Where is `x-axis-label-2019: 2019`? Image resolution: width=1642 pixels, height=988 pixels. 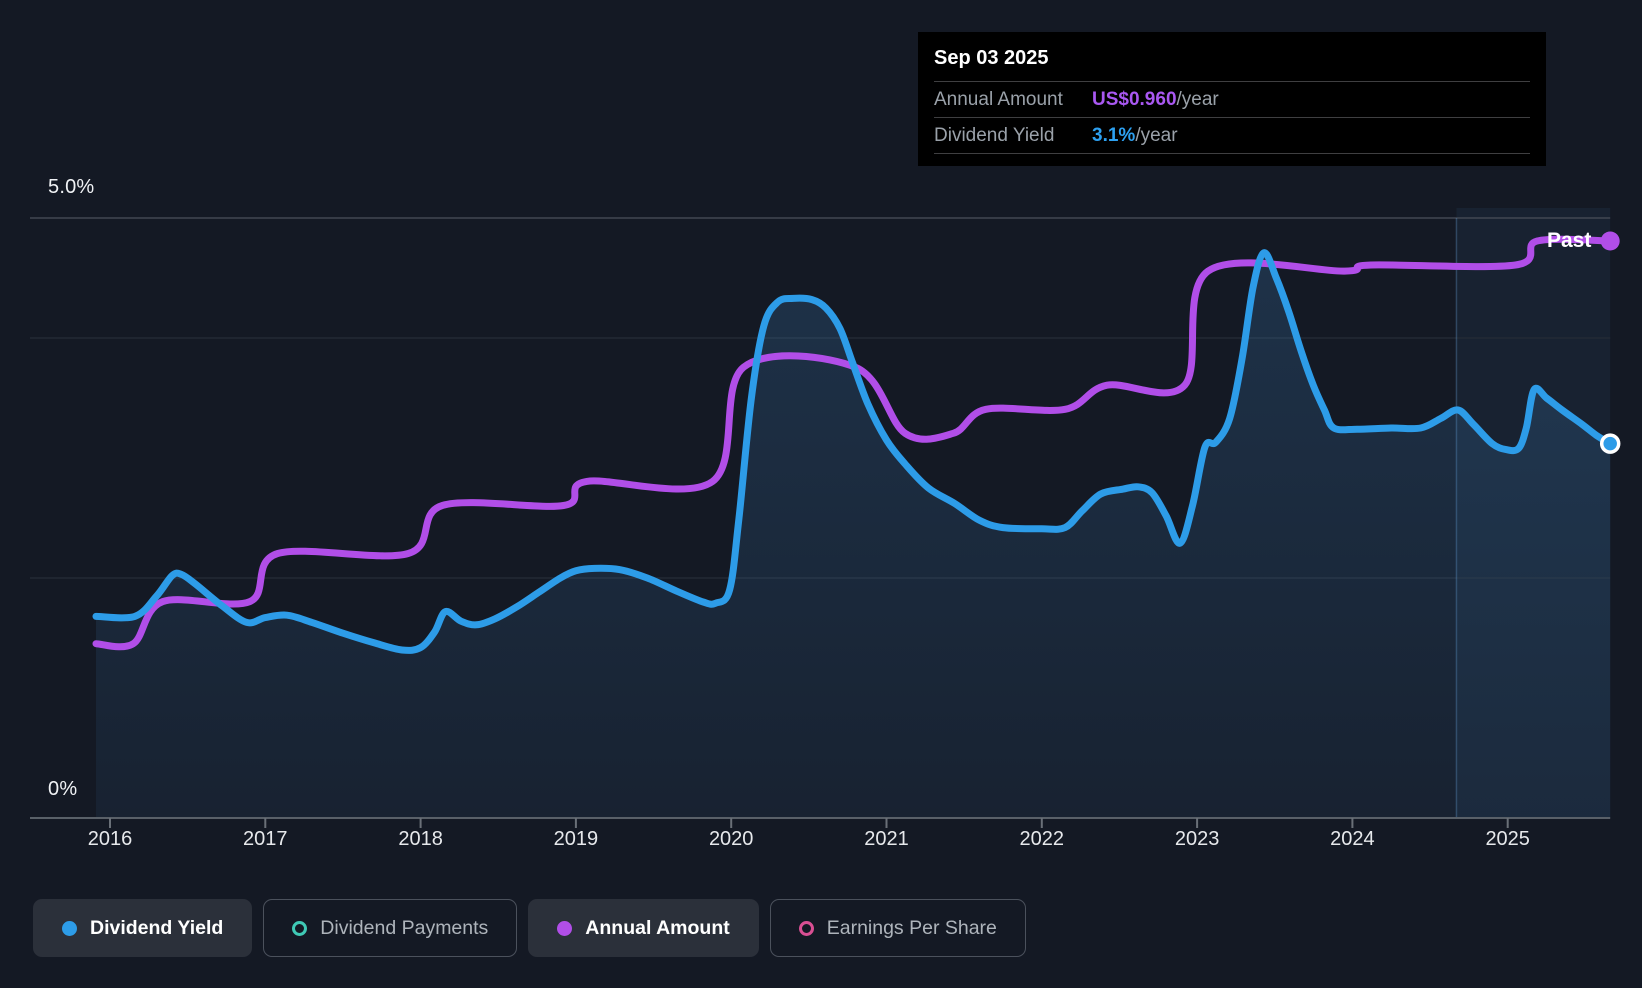
x-axis-label-2019: 2019 is located at coordinates (576, 839).